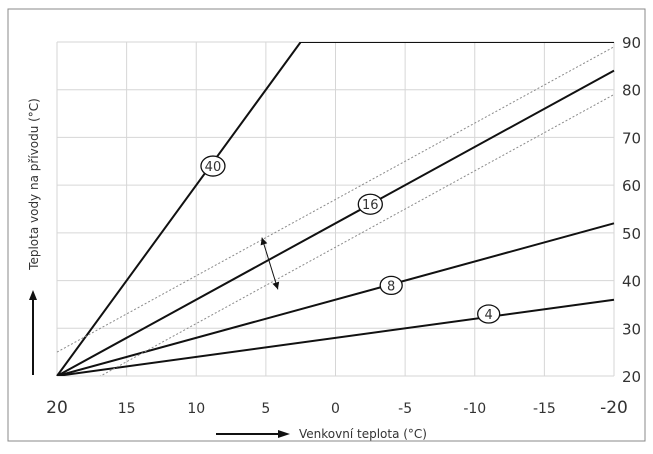 Image resolution: width=653 pixels, height=454 pixels. I want to click on x-tick-label: 5, so click(265, 409).